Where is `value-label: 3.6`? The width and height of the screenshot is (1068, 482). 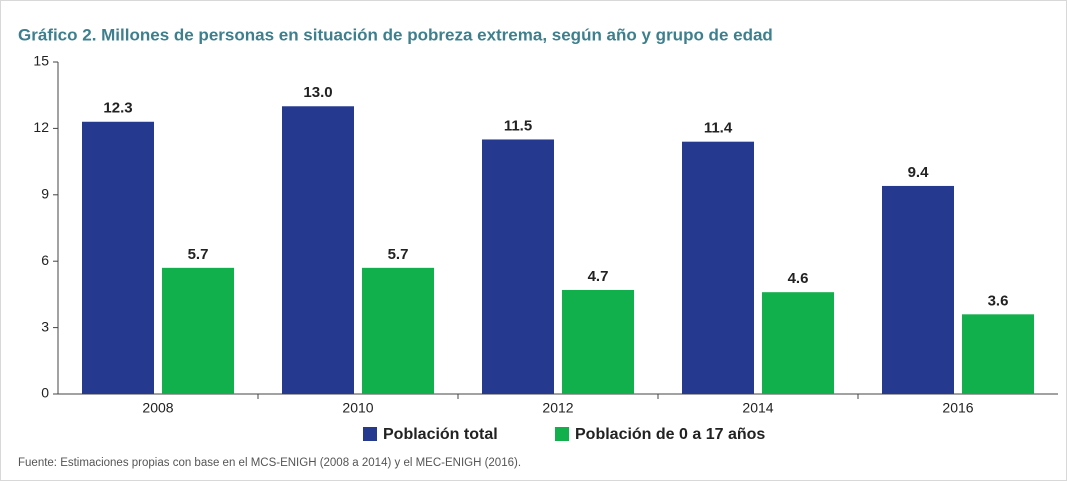
value-label: 3.6 is located at coordinates (998, 300).